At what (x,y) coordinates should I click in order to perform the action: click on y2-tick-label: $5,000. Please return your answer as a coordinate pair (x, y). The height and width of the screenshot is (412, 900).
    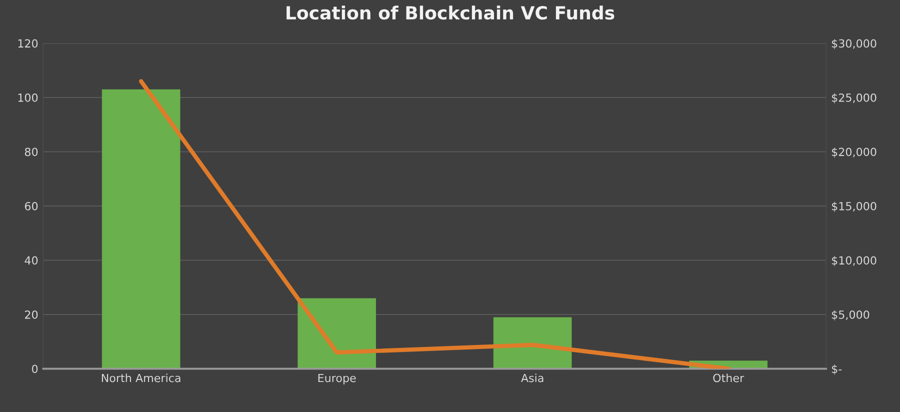
    Looking at the image, I should click on (851, 315).